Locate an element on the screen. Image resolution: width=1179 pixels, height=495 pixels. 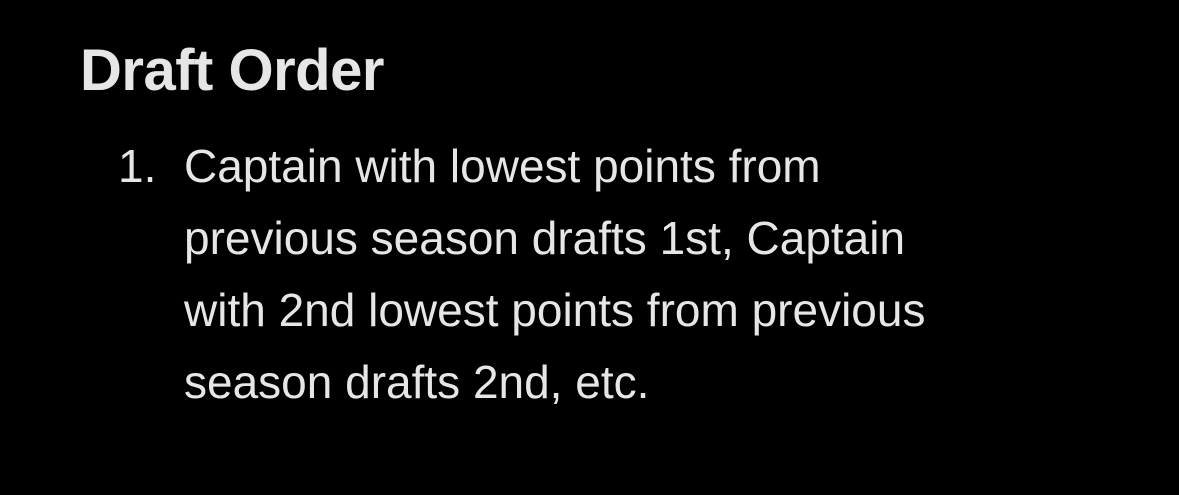
list-item-line: season drafts 2nd, etc. is located at coordinates (417, 382).